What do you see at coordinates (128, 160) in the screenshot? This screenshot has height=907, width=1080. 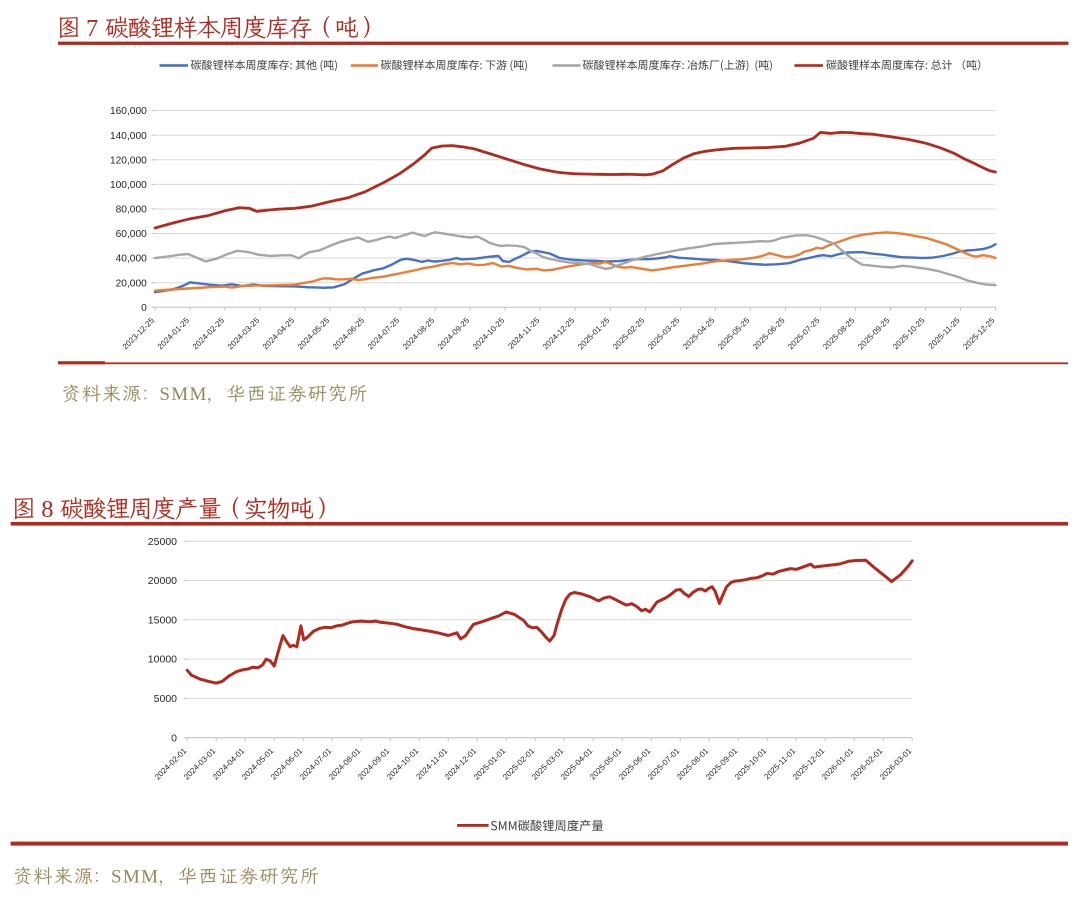 I see `svg-text: 120,000` at bounding box center [128, 160].